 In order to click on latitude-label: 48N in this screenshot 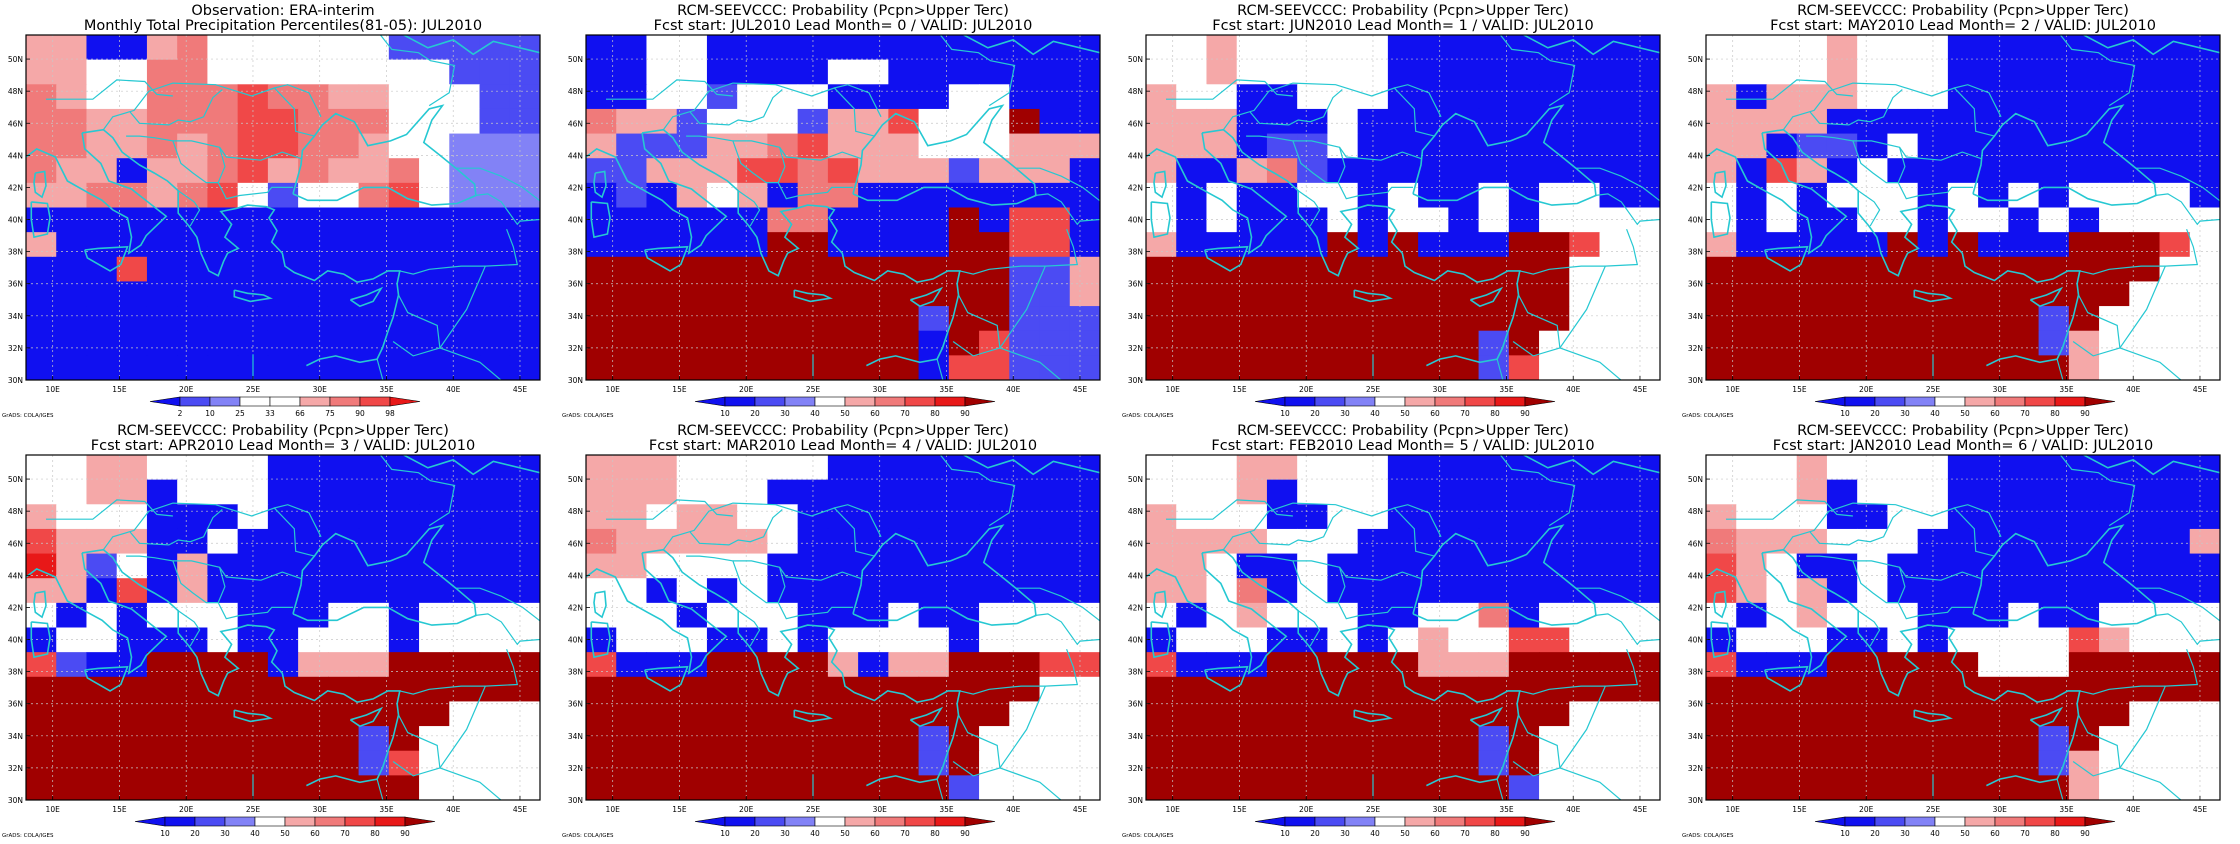, I will do `click(1695, 511)`.